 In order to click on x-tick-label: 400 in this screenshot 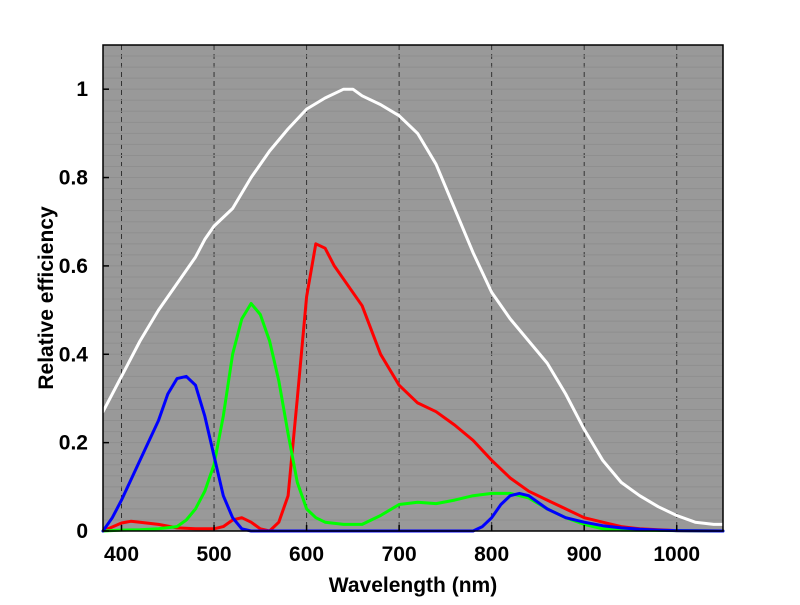, I will do `click(121, 554)`.